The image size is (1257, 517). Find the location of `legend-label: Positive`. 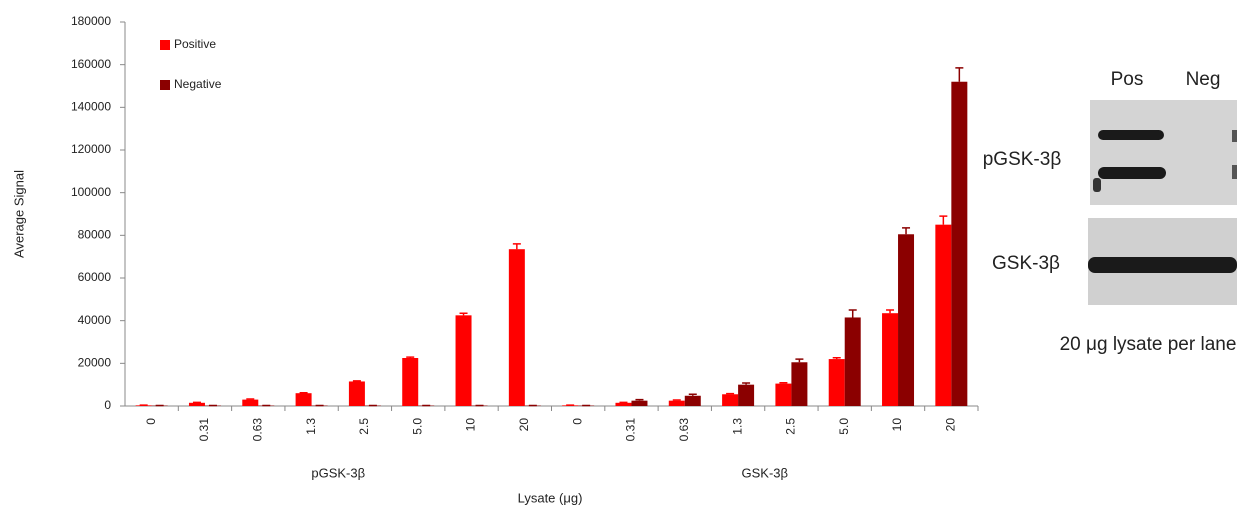

legend-label: Positive is located at coordinates (195, 44).